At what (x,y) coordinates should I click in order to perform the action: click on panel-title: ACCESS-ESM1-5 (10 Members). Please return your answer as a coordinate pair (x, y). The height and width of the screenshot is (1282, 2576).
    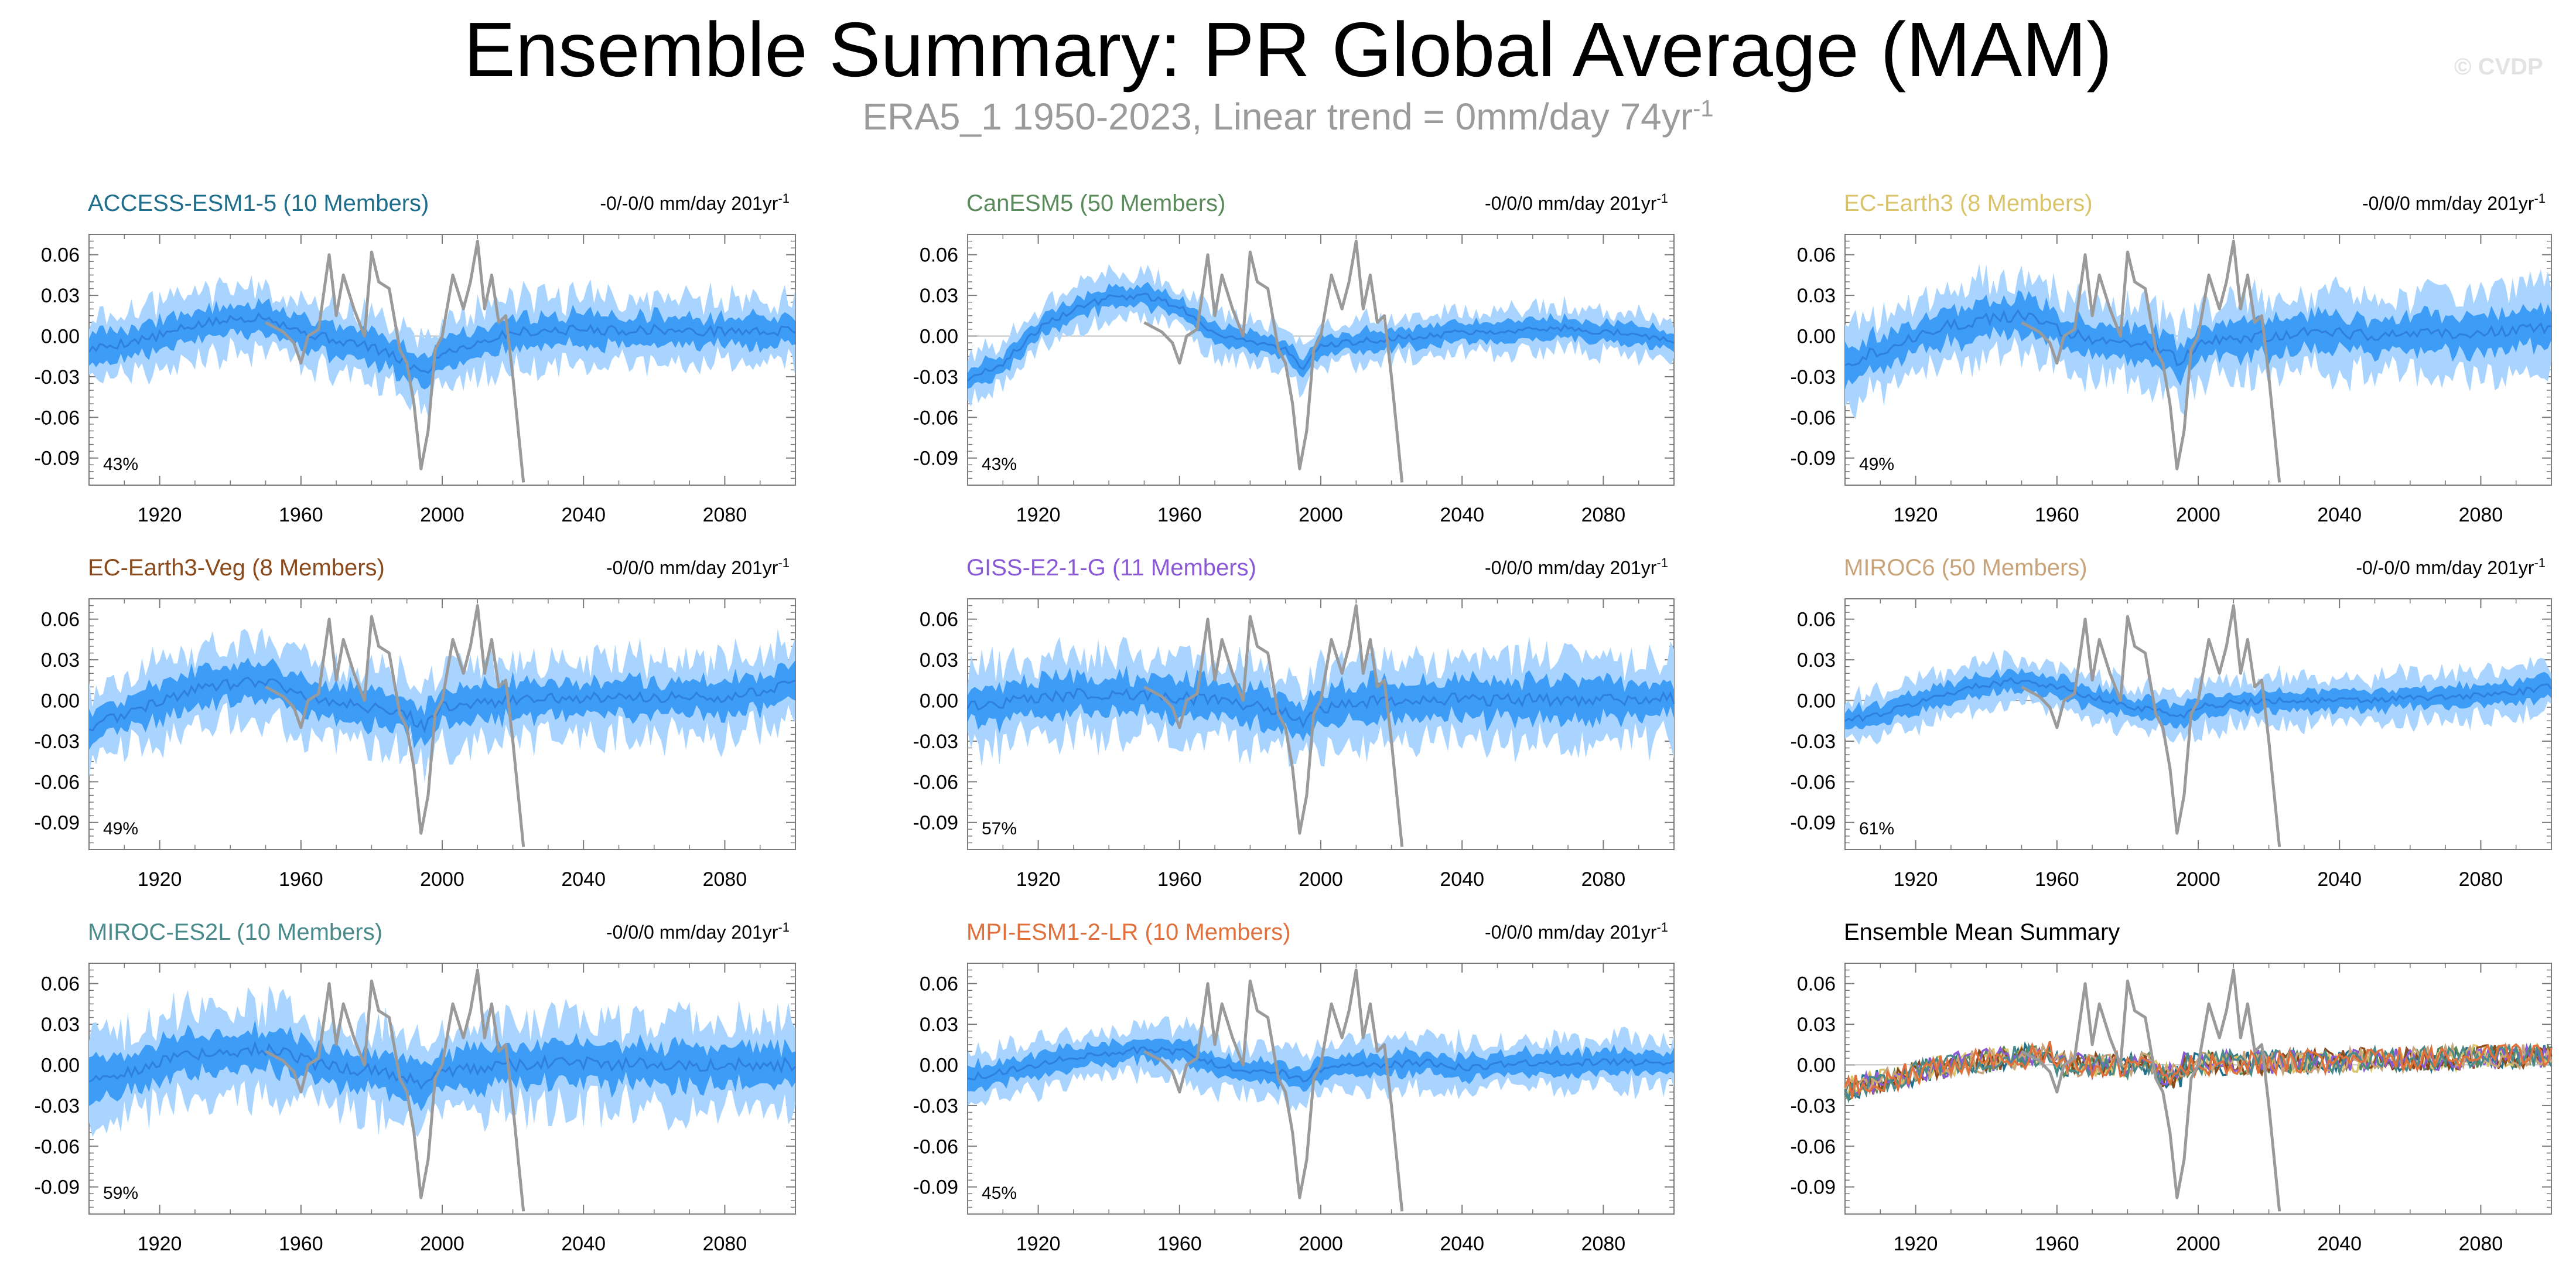
    Looking at the image, I should click on (258, 203).